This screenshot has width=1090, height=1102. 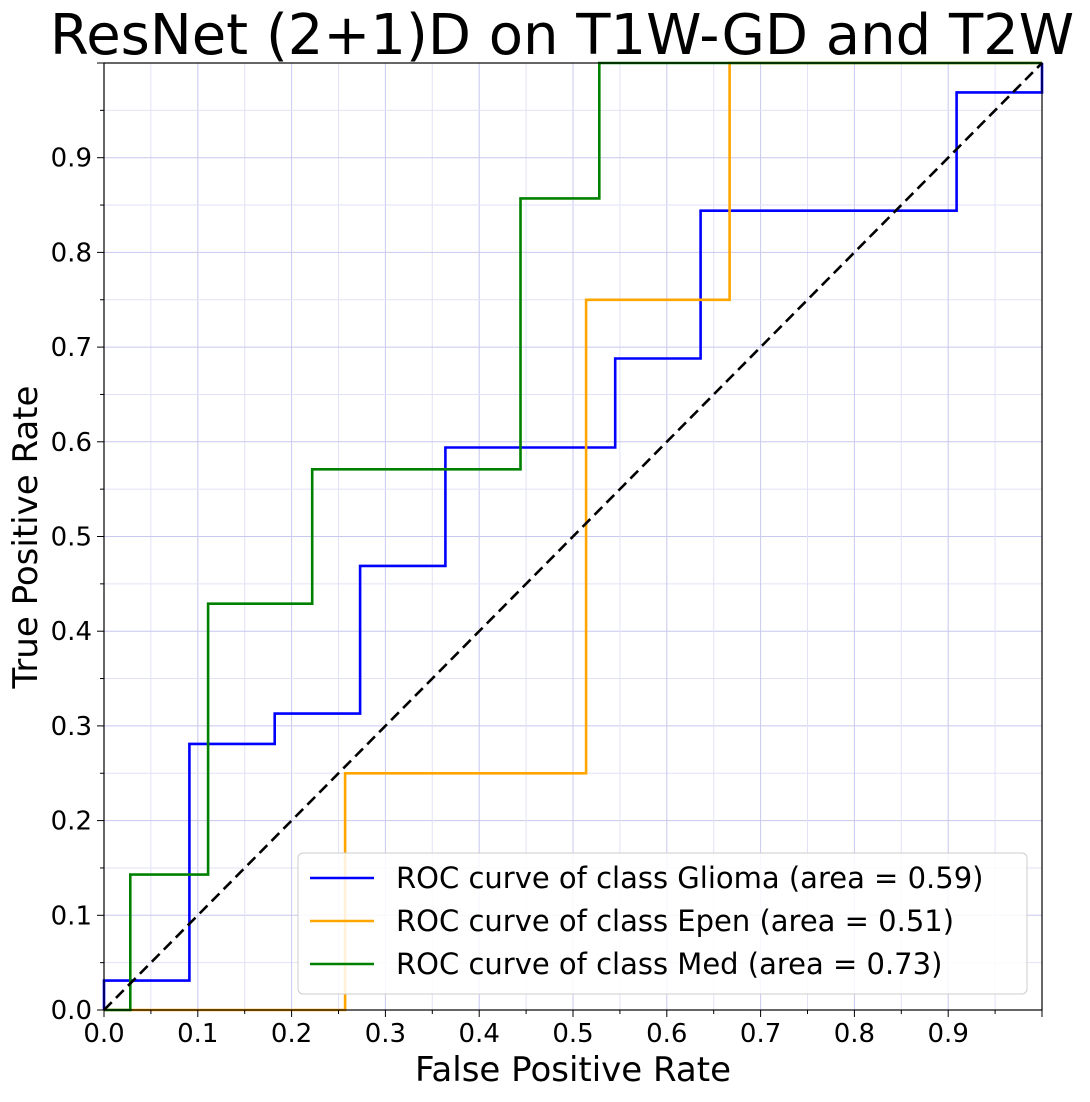 What do you see at coordinates (675, 921) in the screenshot?
I see `legend-label: ROC curve of class Epen (area = 0.51)` at bounding box center [675, 921].